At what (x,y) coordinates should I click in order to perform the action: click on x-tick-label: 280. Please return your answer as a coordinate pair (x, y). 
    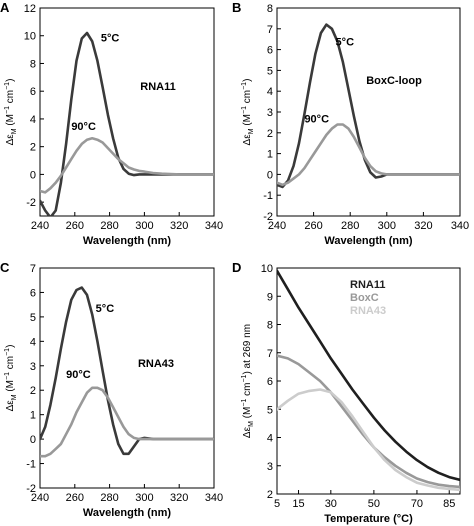
    Looking at the image, I should click on (109, 498).